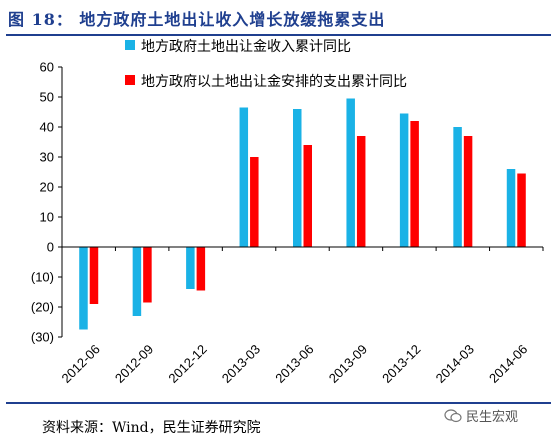  Describe the element at coordinates (47, 127) in the screenshot. I see `y-tick-label: 40` at that location.